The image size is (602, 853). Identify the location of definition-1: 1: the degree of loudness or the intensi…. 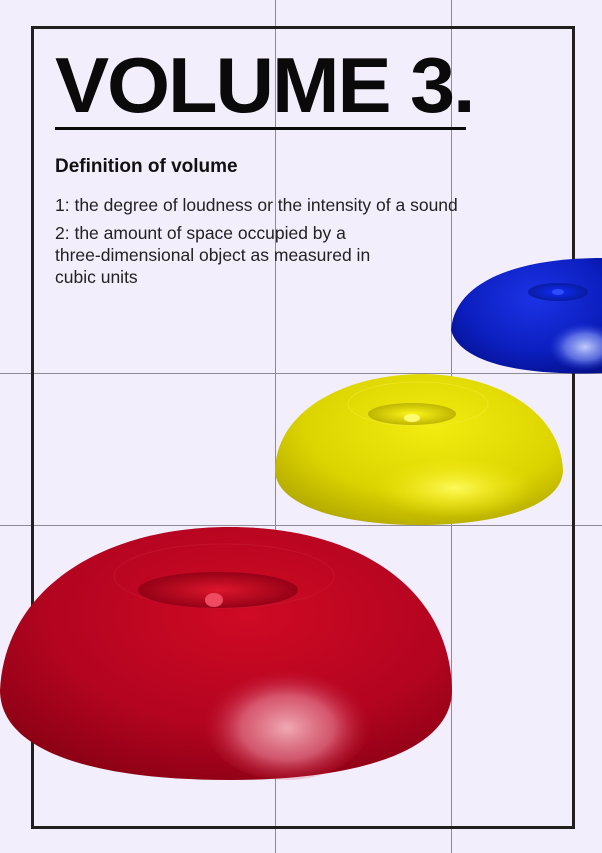
(256, 205).